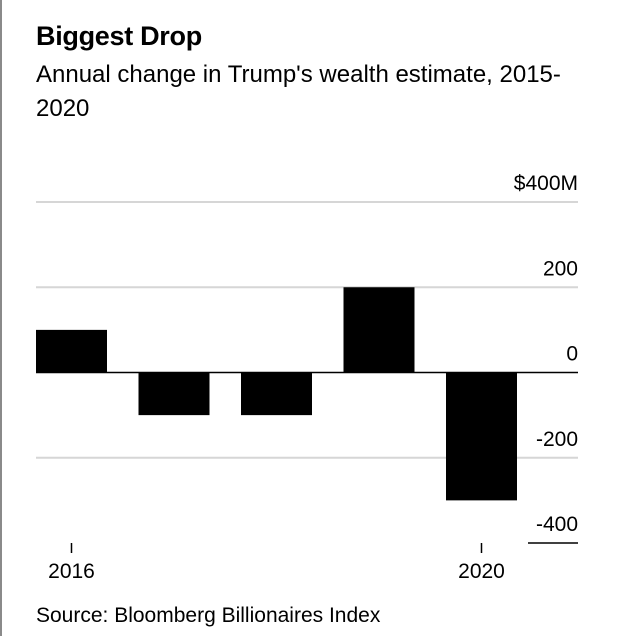  Describe the element at coordinates (1, 318) in the screenshot. I see `left-edge-divider` at that location.